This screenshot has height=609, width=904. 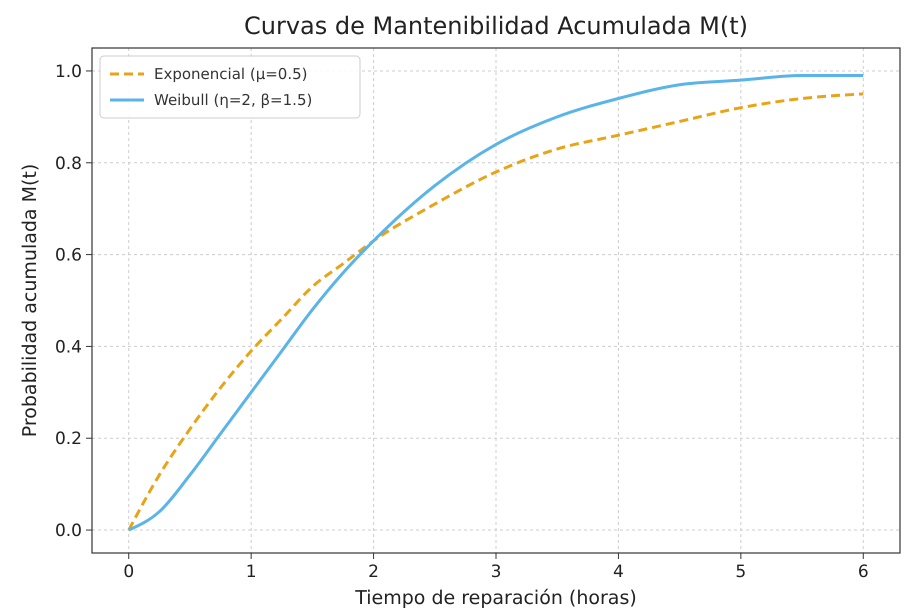 What do you see at coordinates (495, 598) in the screenshot?
I see `x-axis-title: Tiempo de reparación (horas)` at bounding box center [495, 598].